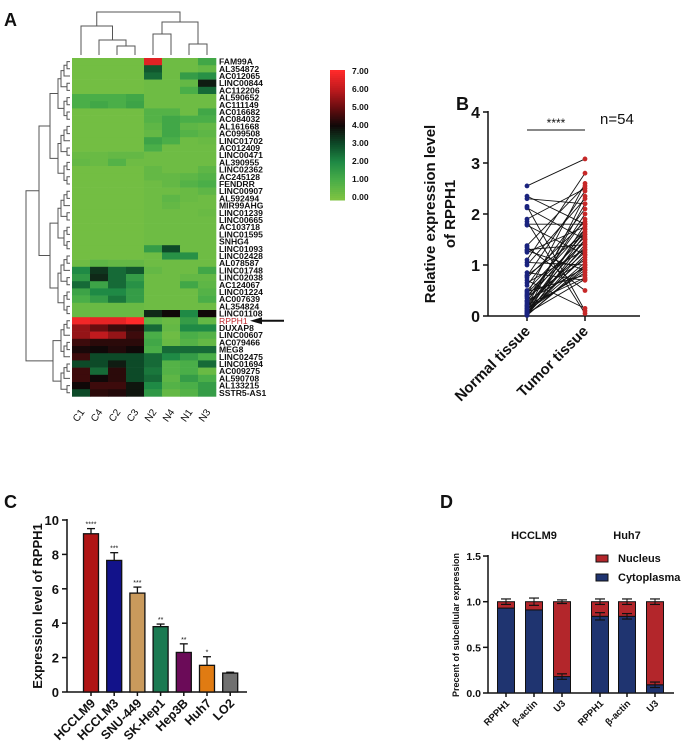  What do you see at coordinates (473, 694) in the screenshot?
I see `y-tick-label: 0.0` at bounding box center [473, 694].